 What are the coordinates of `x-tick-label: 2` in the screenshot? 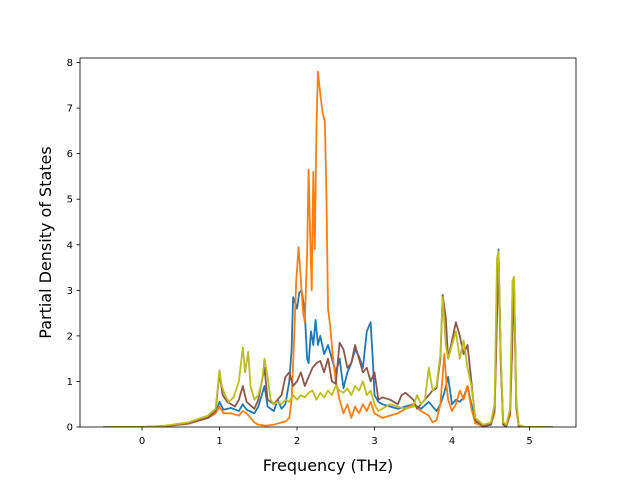 It's located at (297, 441).